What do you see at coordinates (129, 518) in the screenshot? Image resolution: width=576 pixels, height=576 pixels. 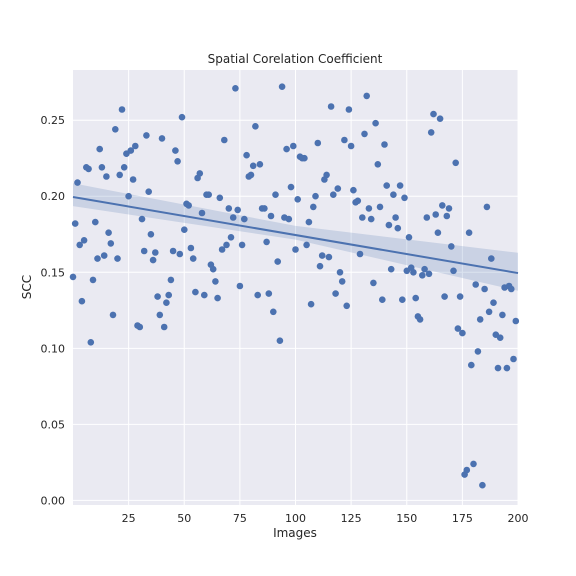 I see `x-tick-label: 25` at bounding box center [129, 518].